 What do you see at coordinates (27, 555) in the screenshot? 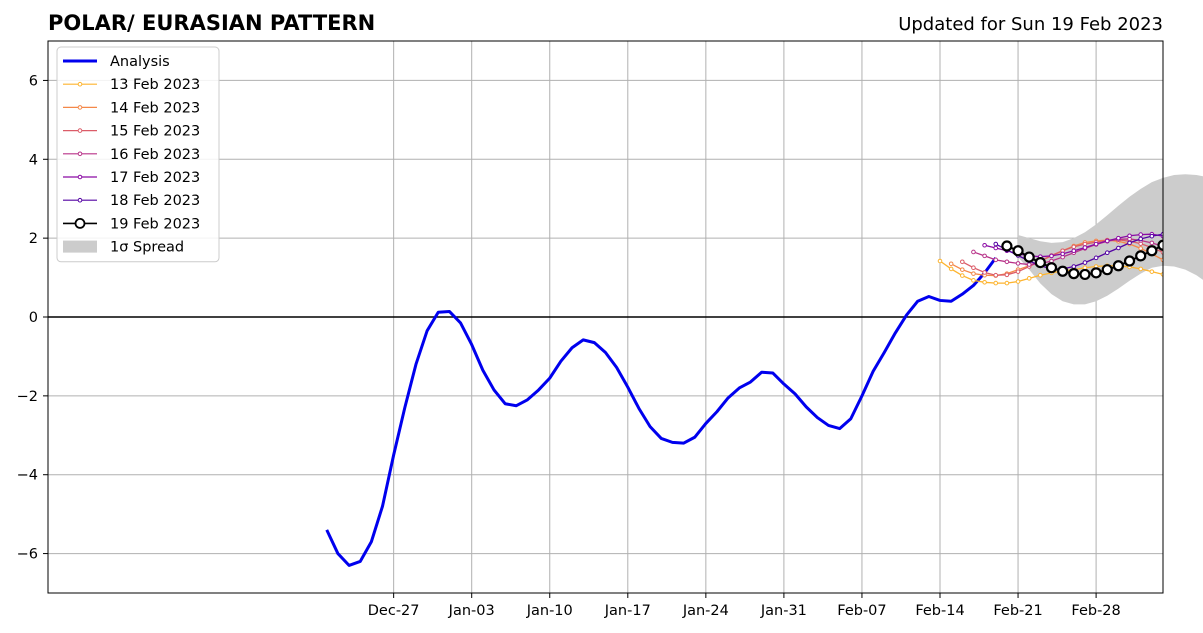
I see `y-tick-label: −6` at bounding box center [27, 555].